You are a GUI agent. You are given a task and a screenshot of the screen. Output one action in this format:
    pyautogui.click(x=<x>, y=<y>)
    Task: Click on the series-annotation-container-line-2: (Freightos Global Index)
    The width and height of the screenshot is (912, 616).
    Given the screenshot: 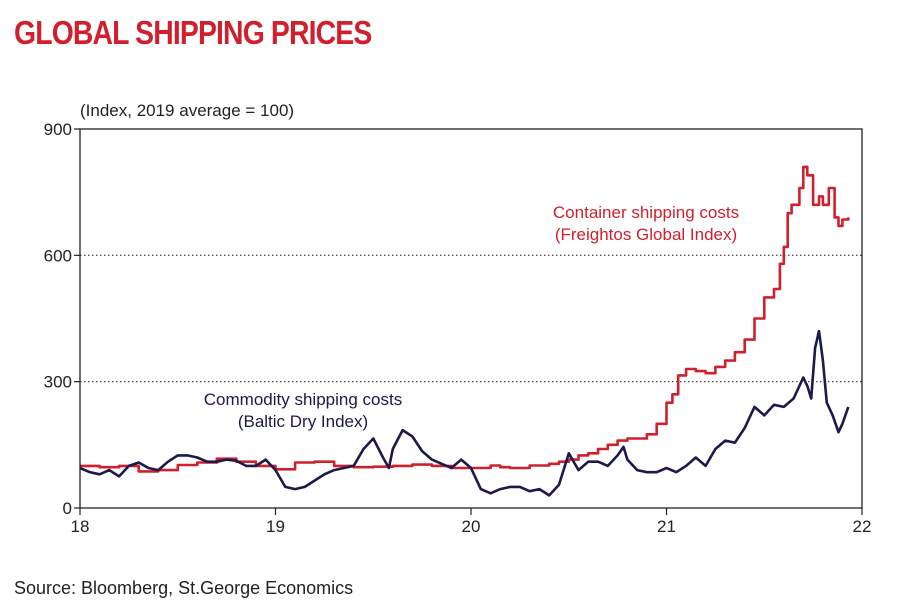 What is the action you would take?
    pyautogui.click(x=646, y=234)
    